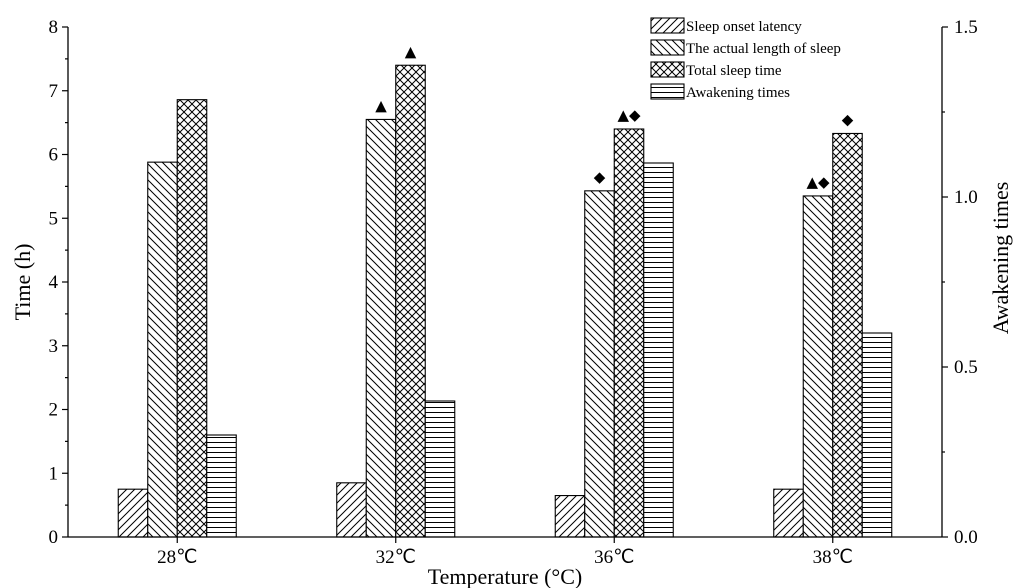  I want to click on right-y-tick-label: 0.0, so click(966, 537).